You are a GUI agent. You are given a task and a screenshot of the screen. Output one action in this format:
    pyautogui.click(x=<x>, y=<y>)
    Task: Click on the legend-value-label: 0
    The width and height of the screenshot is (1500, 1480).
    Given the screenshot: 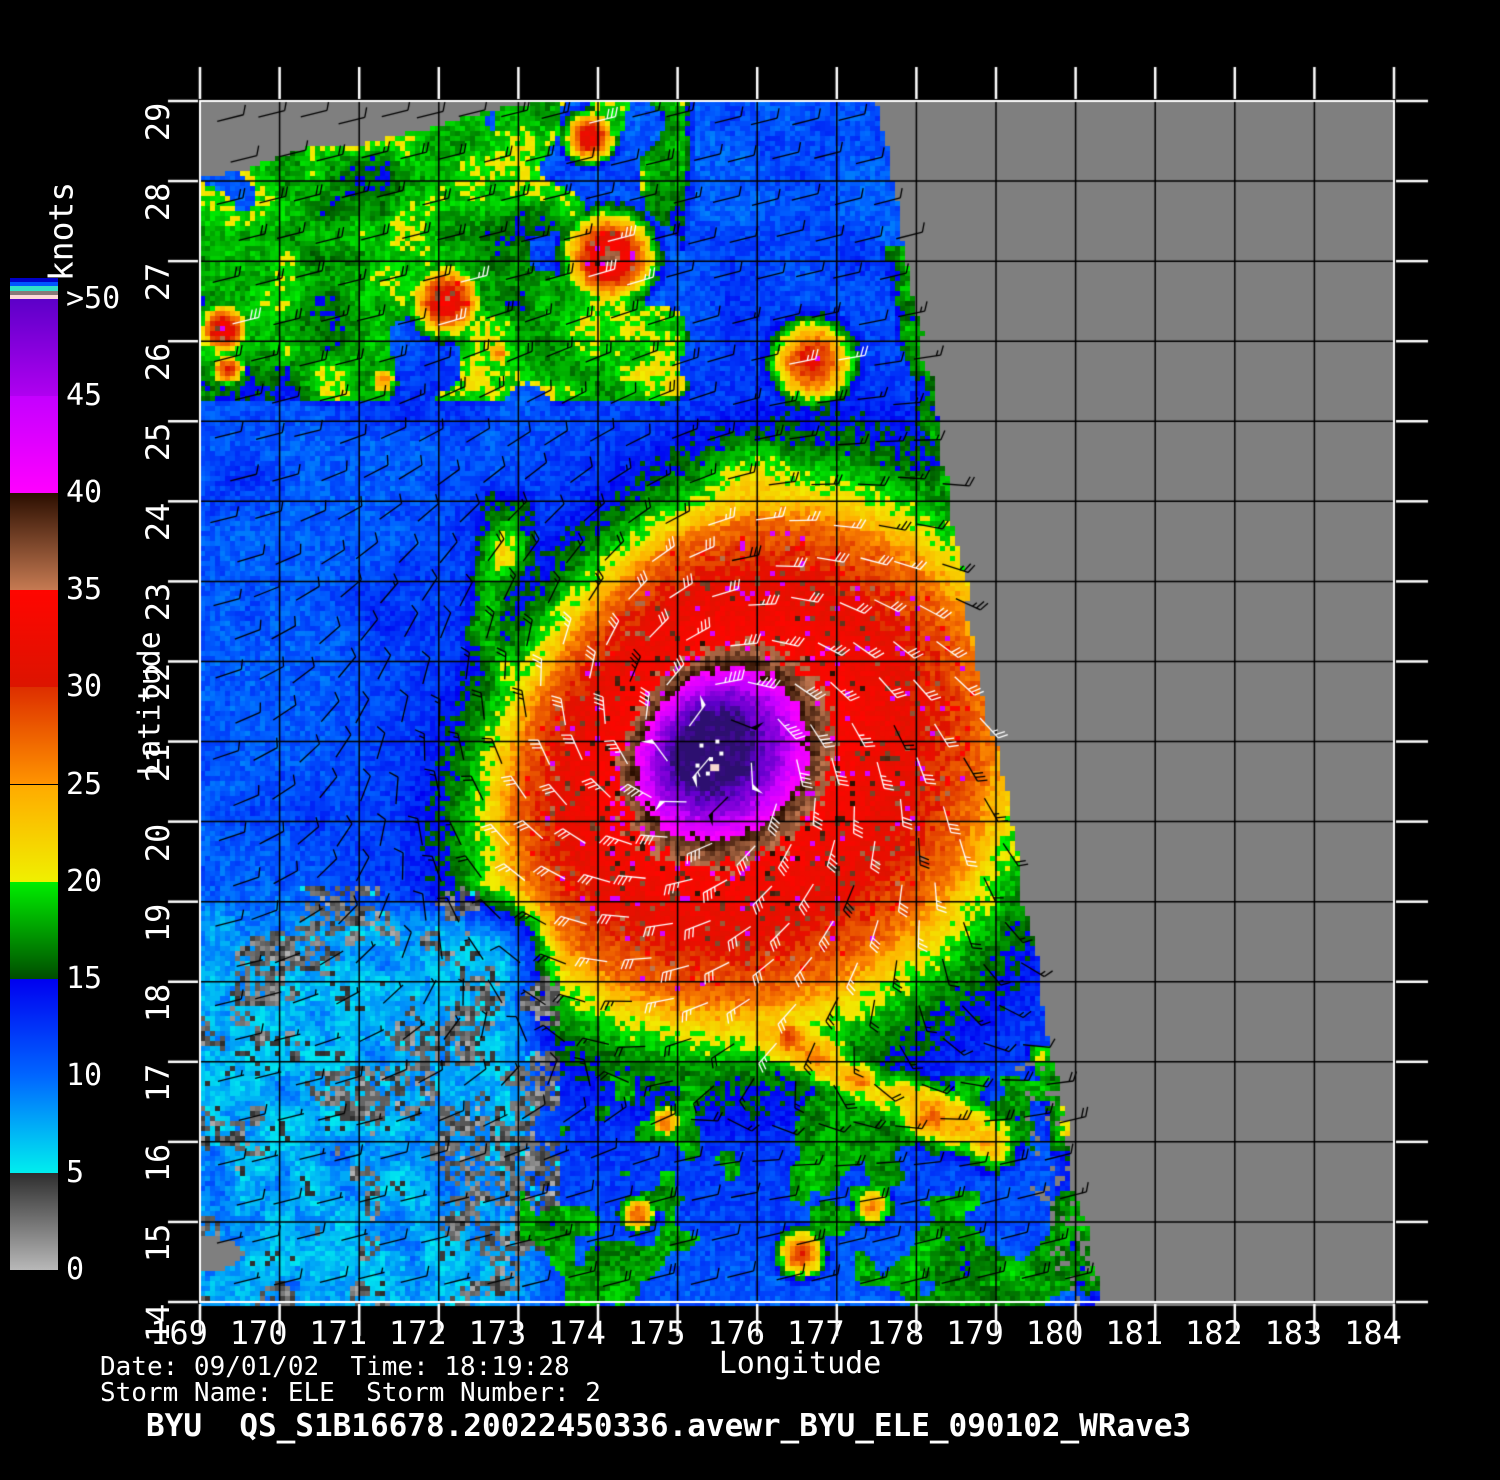 What is the action you would take?
    pyautogui.click(x=75, y=1269)
    